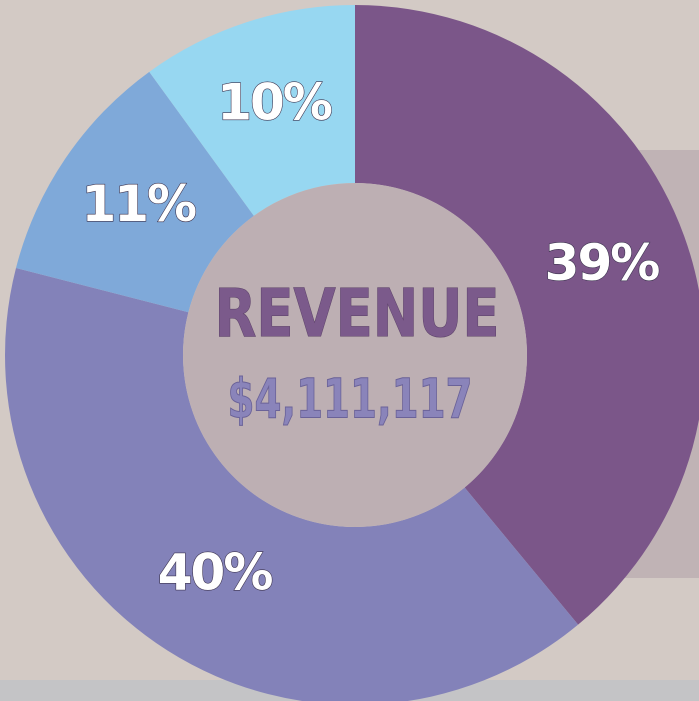 Image resolution: width=699 pixels, height=701 pixels. What do you see at coordinates (215, 573) in the screenshot?
I see `slice-label: 40%` at bounding box center [215, 573].